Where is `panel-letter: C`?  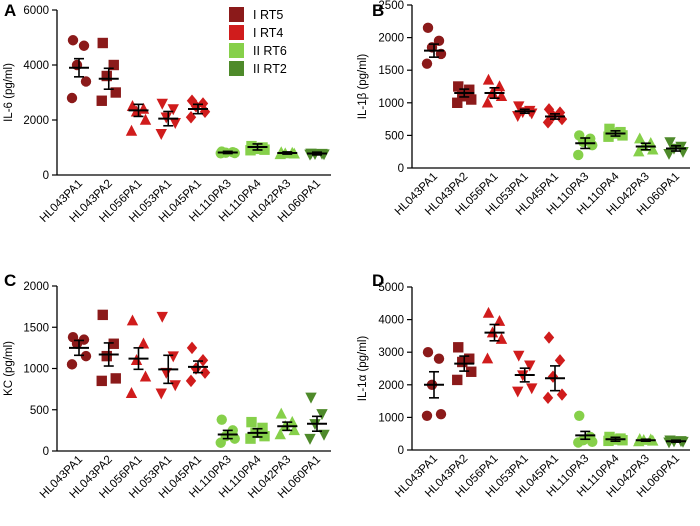 panel-letter: C is located at coordinates (10, 280).